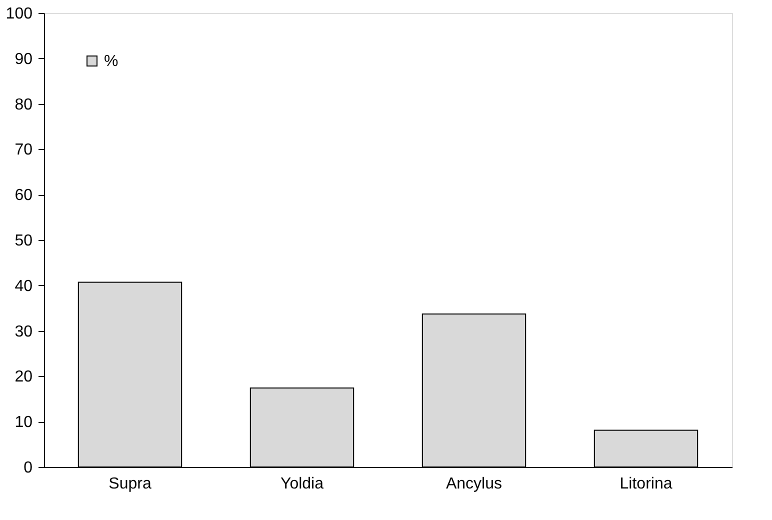  What do you see at coordinates (23, 105) in the screenshot?
I see `y-tick-label: 80` at bounding box center [23, 105].